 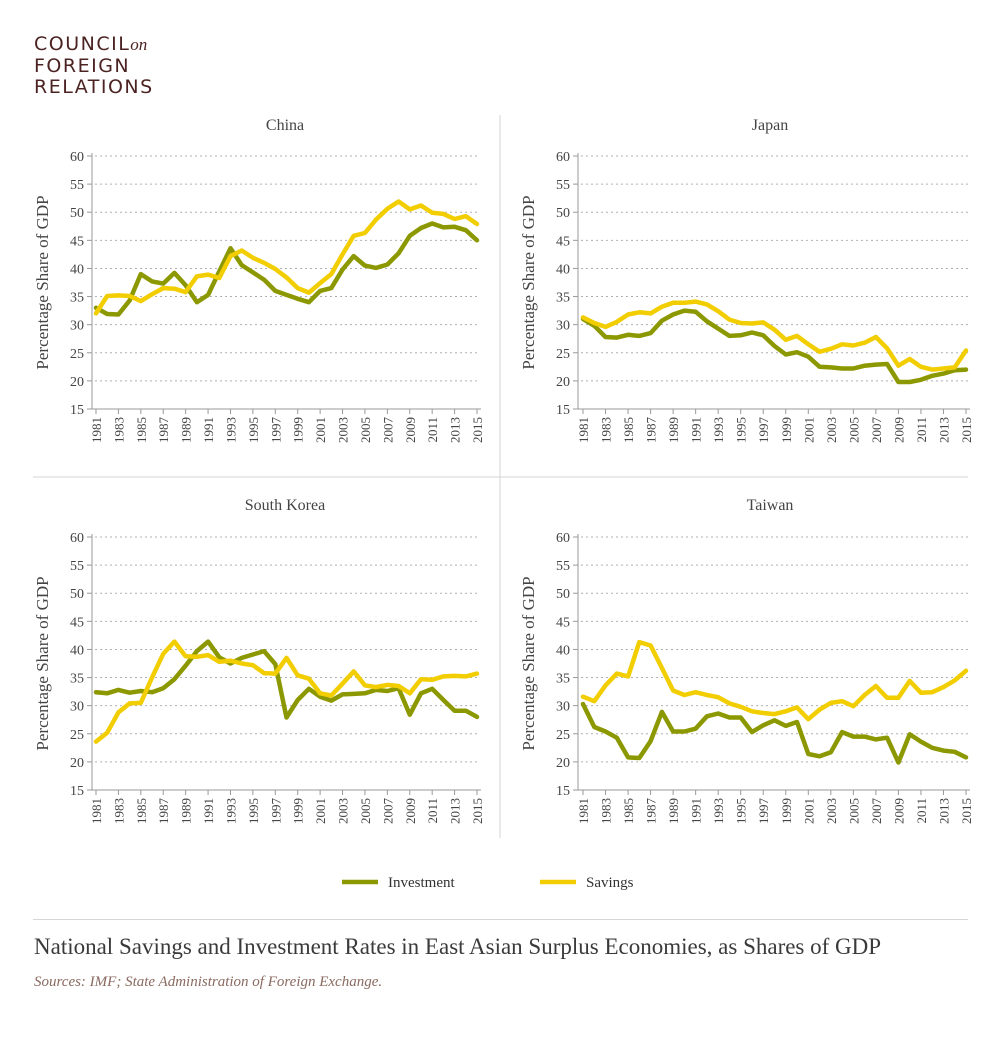 I want to click on legend-label: Investment, so click(x=421, y=883).